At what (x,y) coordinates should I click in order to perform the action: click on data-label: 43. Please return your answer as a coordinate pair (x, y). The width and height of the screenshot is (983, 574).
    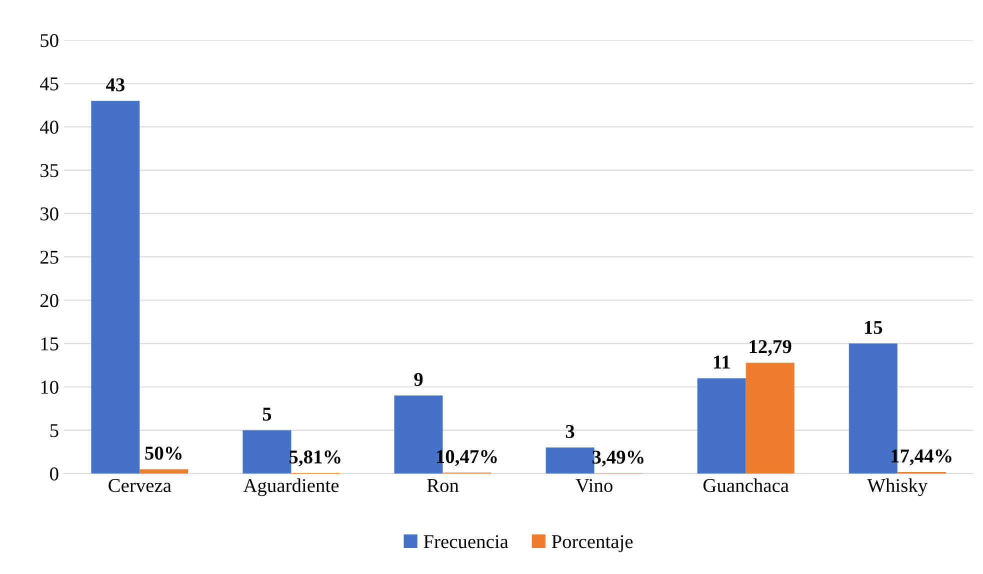
    Looking at the image, I should click on (115, 85).